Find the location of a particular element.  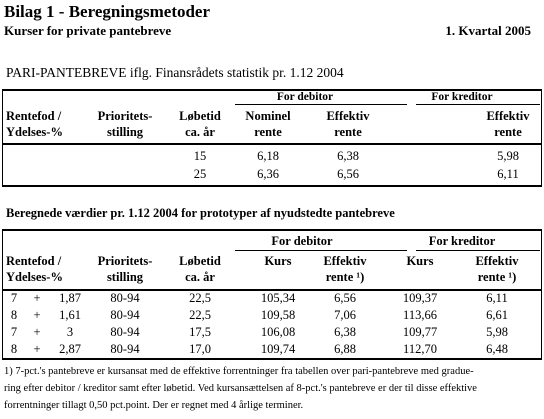

period: 1. Kvartal 2005 is located at coordinates (488, 30).